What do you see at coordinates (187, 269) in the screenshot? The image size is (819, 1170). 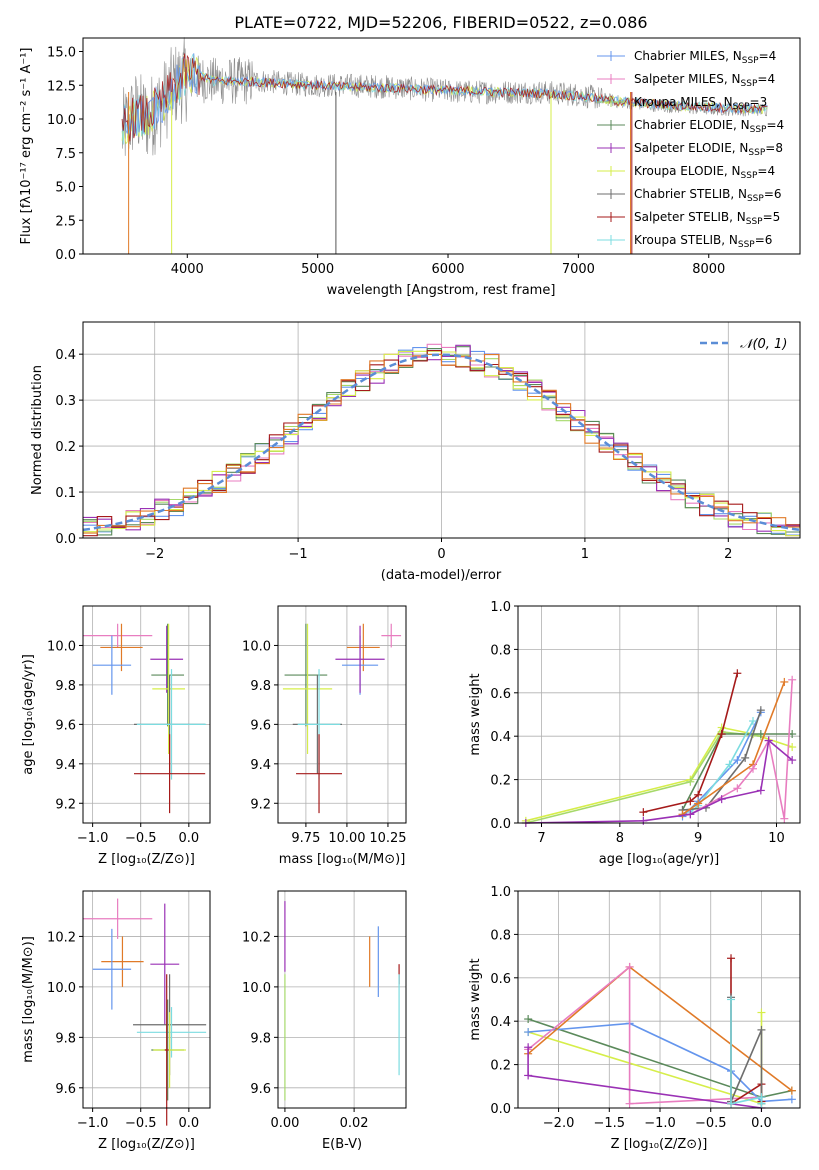 I see `x-tick-label: 4000` at bounding box center [187, 269].